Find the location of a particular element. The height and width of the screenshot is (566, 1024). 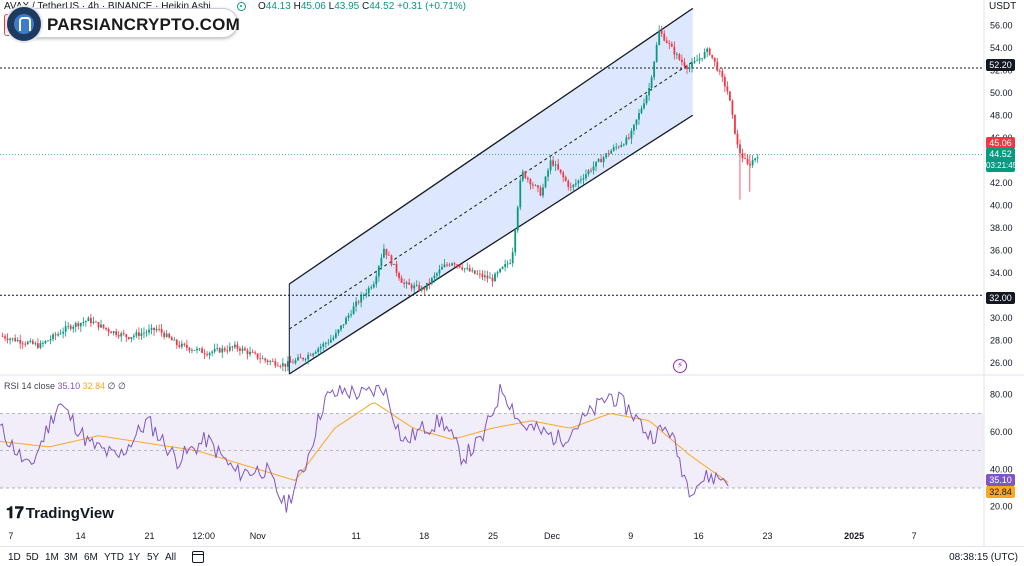

tradingview-logo: 𝟏𝟕 TradingView is located at coordinates (60, 514).